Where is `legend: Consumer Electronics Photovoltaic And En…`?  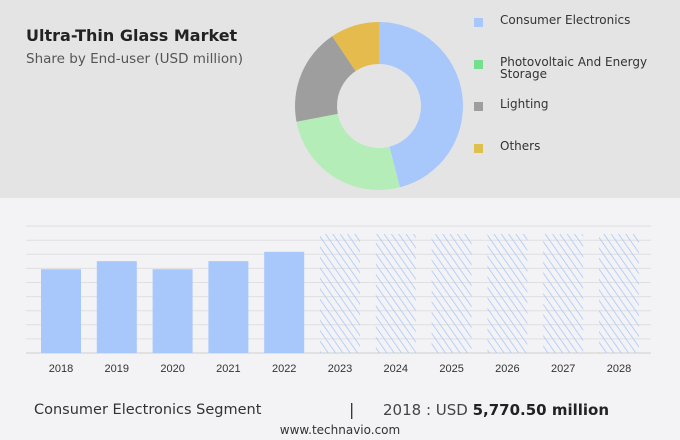
legend: Consumer Electronics Photovoltaic And En… is located at coordinates (577, 92).